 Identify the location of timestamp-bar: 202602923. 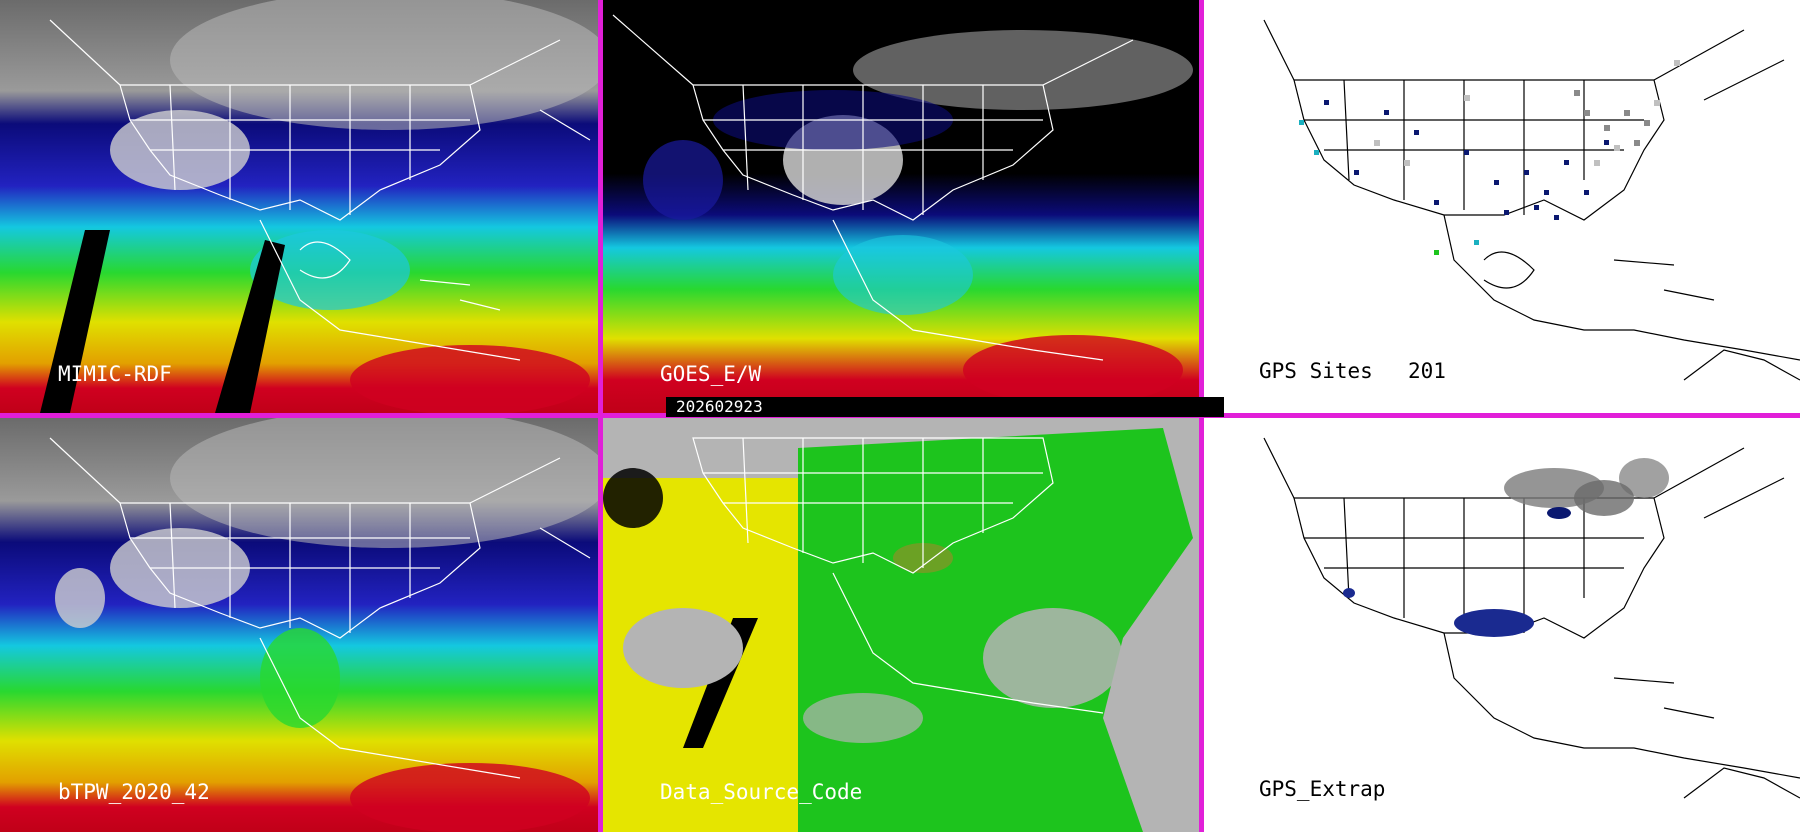
(945, 407).